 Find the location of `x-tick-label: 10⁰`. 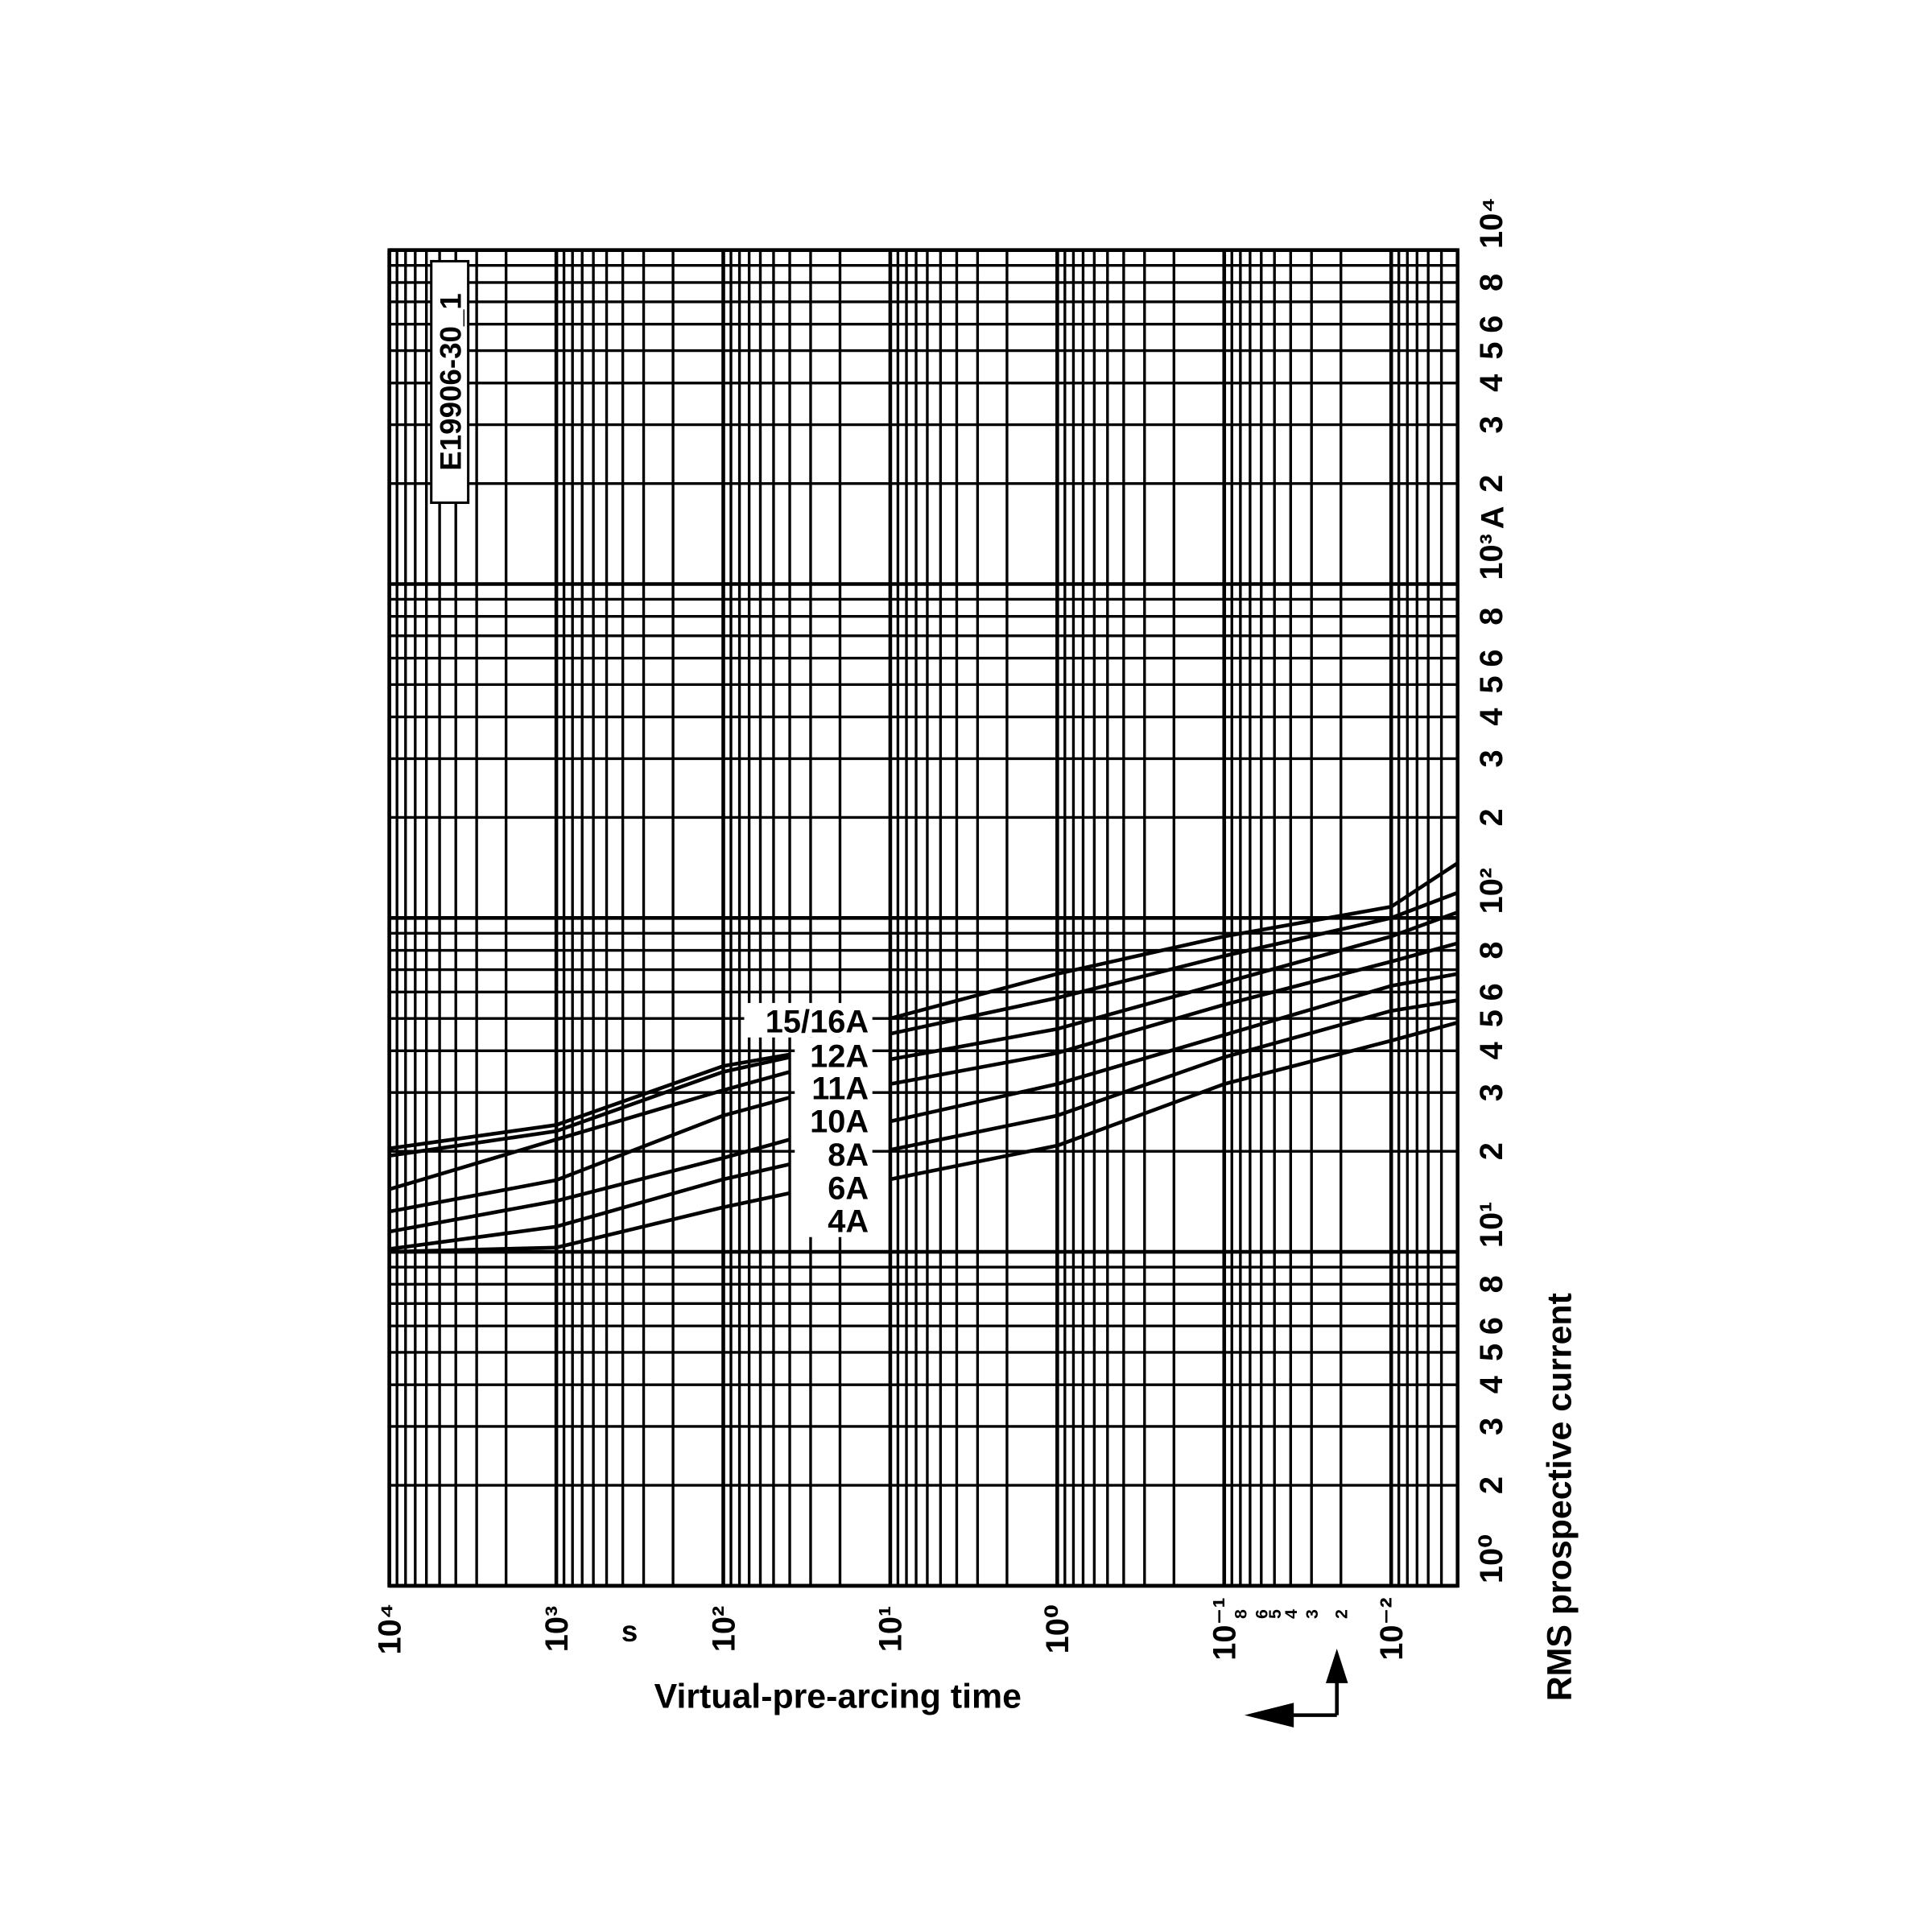

x-tick-label: 10⁰ is located at coordinates (1057, 1629).